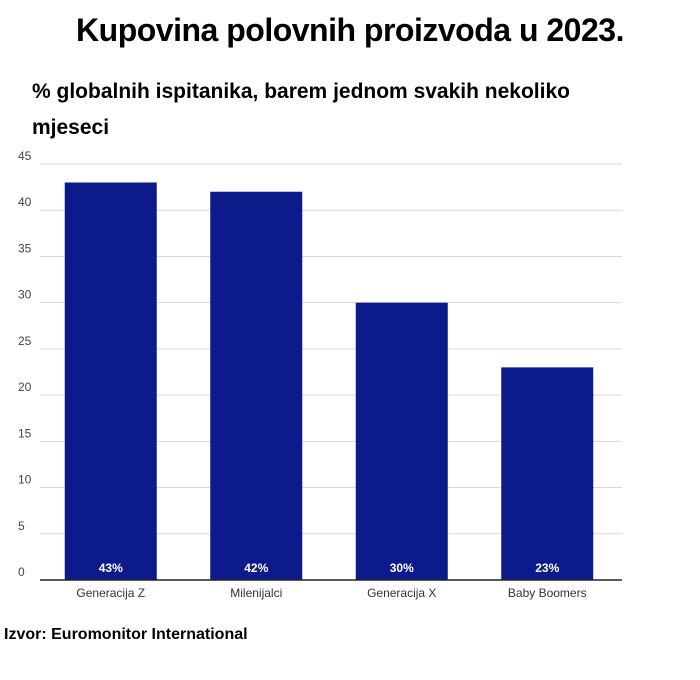 This screenshot has width=700, height=680. What do you see at coordinates (111, 568) in the screenshot?
I see `data-label: 43%` at bounding box center [111, 568].